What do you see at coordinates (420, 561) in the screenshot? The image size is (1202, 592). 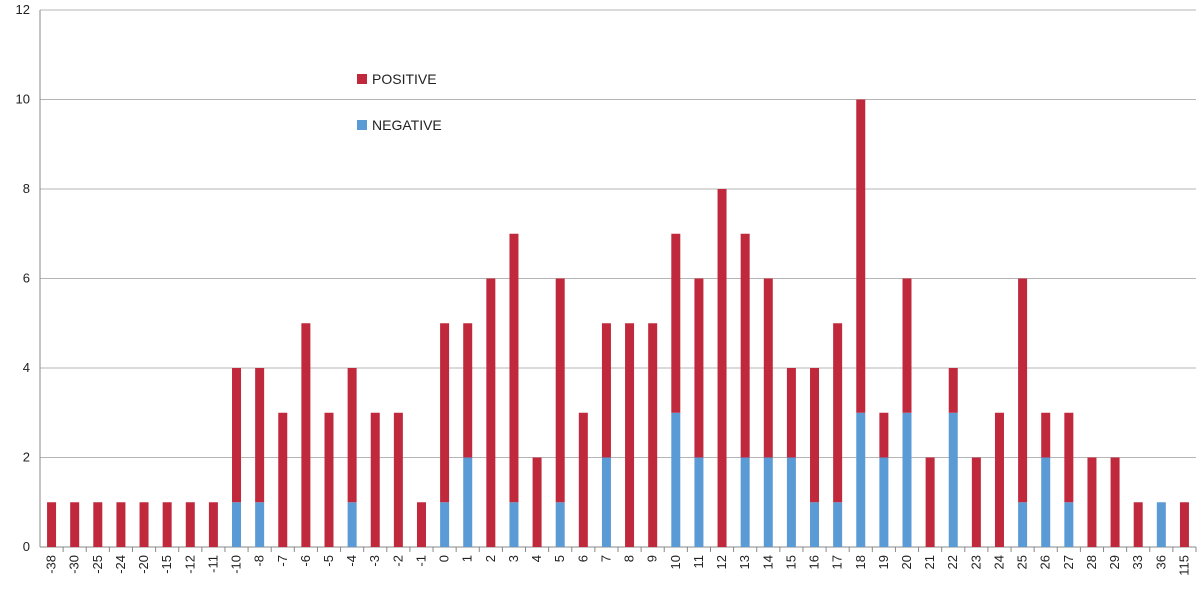 I see `x-tick-label: -1` at bounding box center [420, 561].